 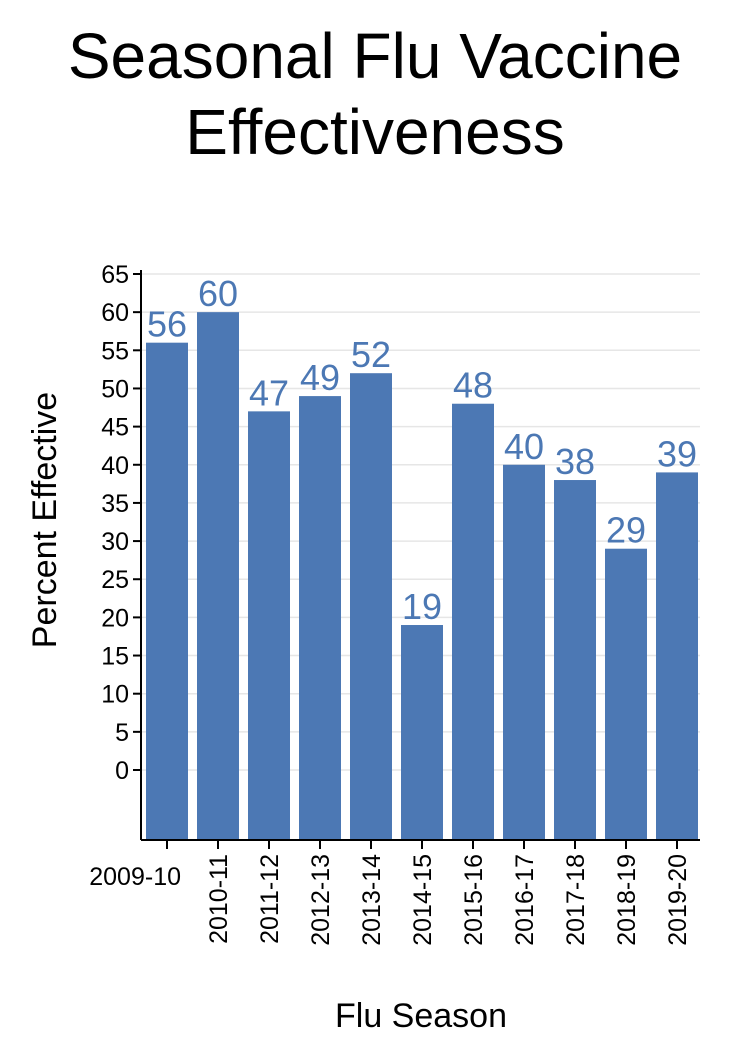 I want to click on data-label: 19, so click(x=422, y=606).